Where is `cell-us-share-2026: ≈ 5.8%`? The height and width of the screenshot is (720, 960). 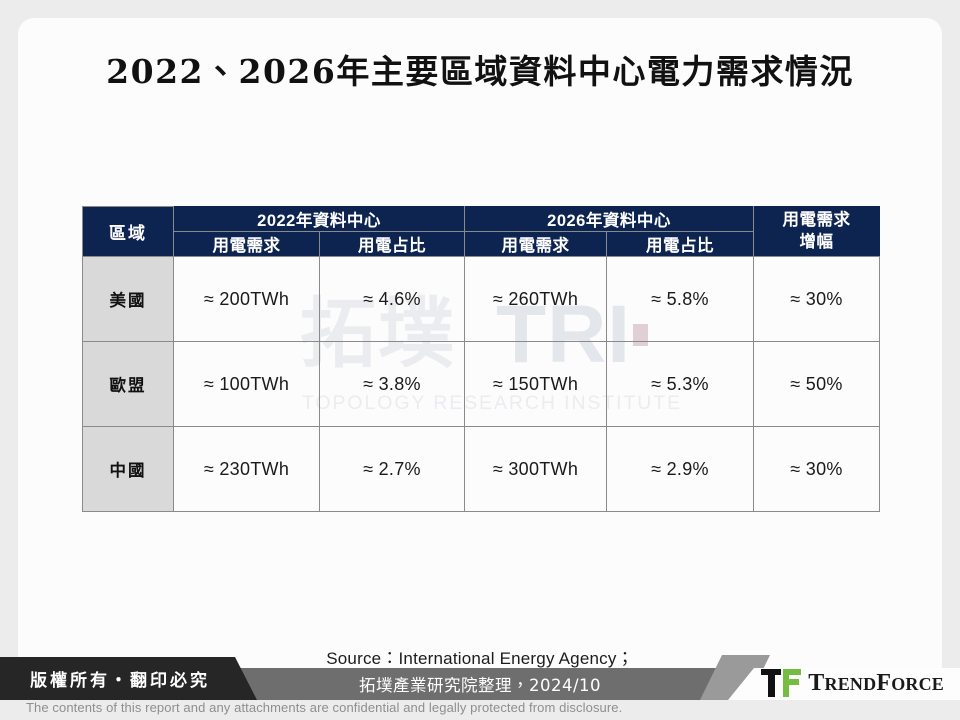
cell-us-share-2026: ≈ 5.8% is located at coordinates (680, 299).